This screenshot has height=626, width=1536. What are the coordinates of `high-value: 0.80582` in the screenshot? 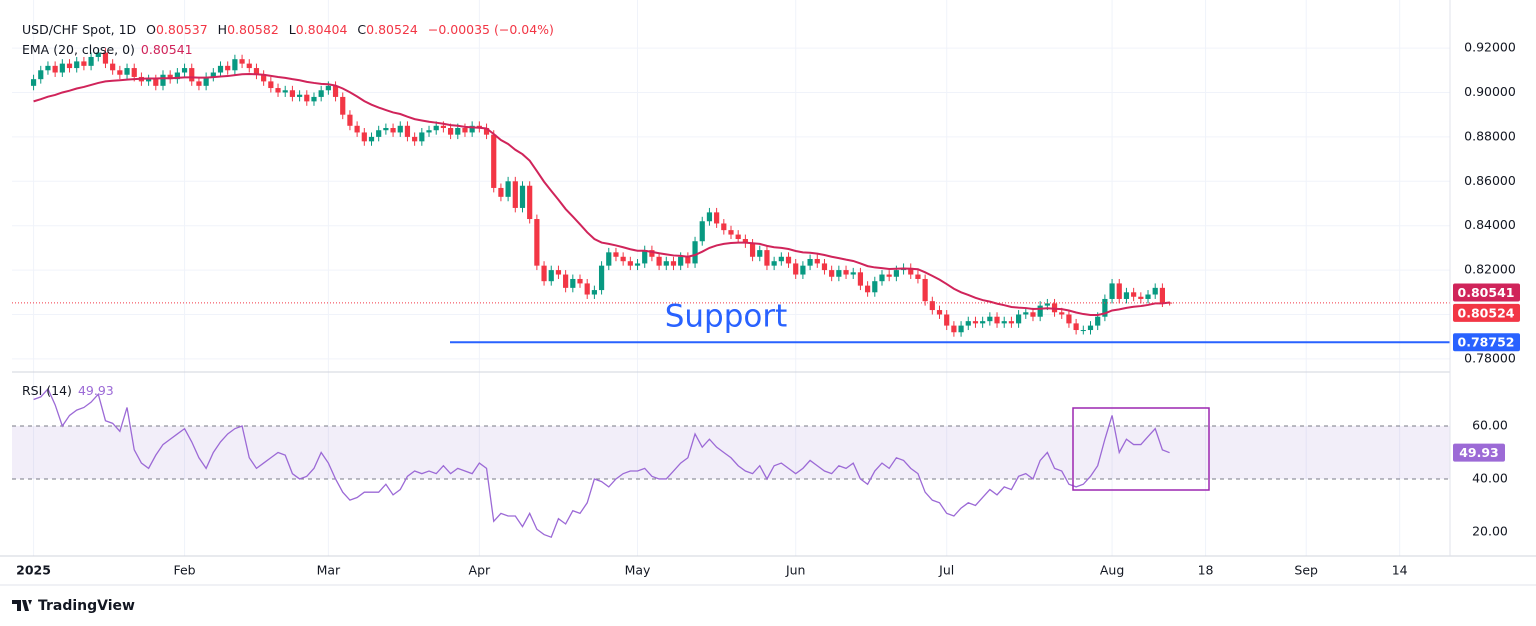 It's located at (253, 29).